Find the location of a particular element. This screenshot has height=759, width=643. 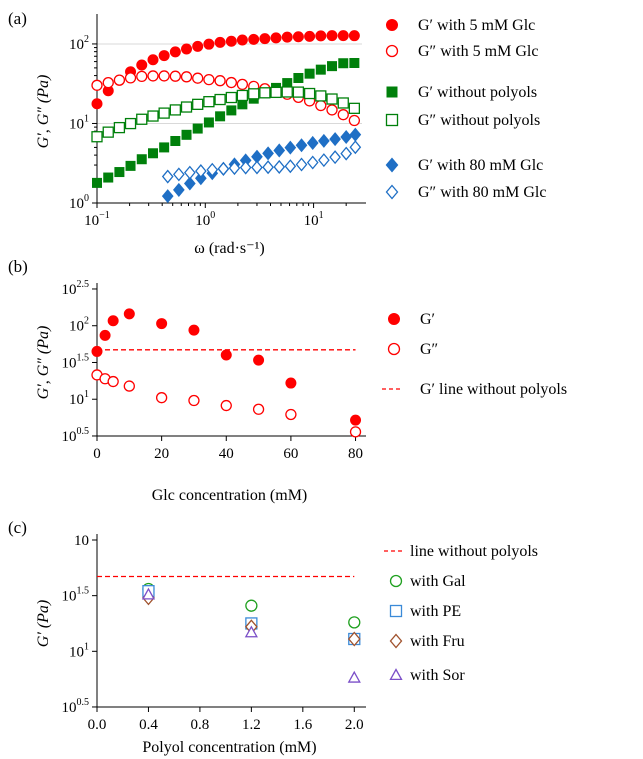

legend-label: G′ without polyols is located at coordinates (477, 92).